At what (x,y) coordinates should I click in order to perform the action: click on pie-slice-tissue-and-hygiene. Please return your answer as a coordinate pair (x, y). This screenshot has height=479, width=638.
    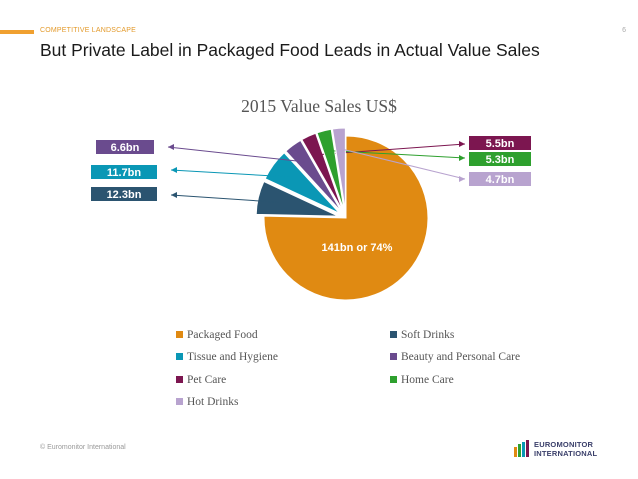
    Looking at the image, I should click on (302, 183).